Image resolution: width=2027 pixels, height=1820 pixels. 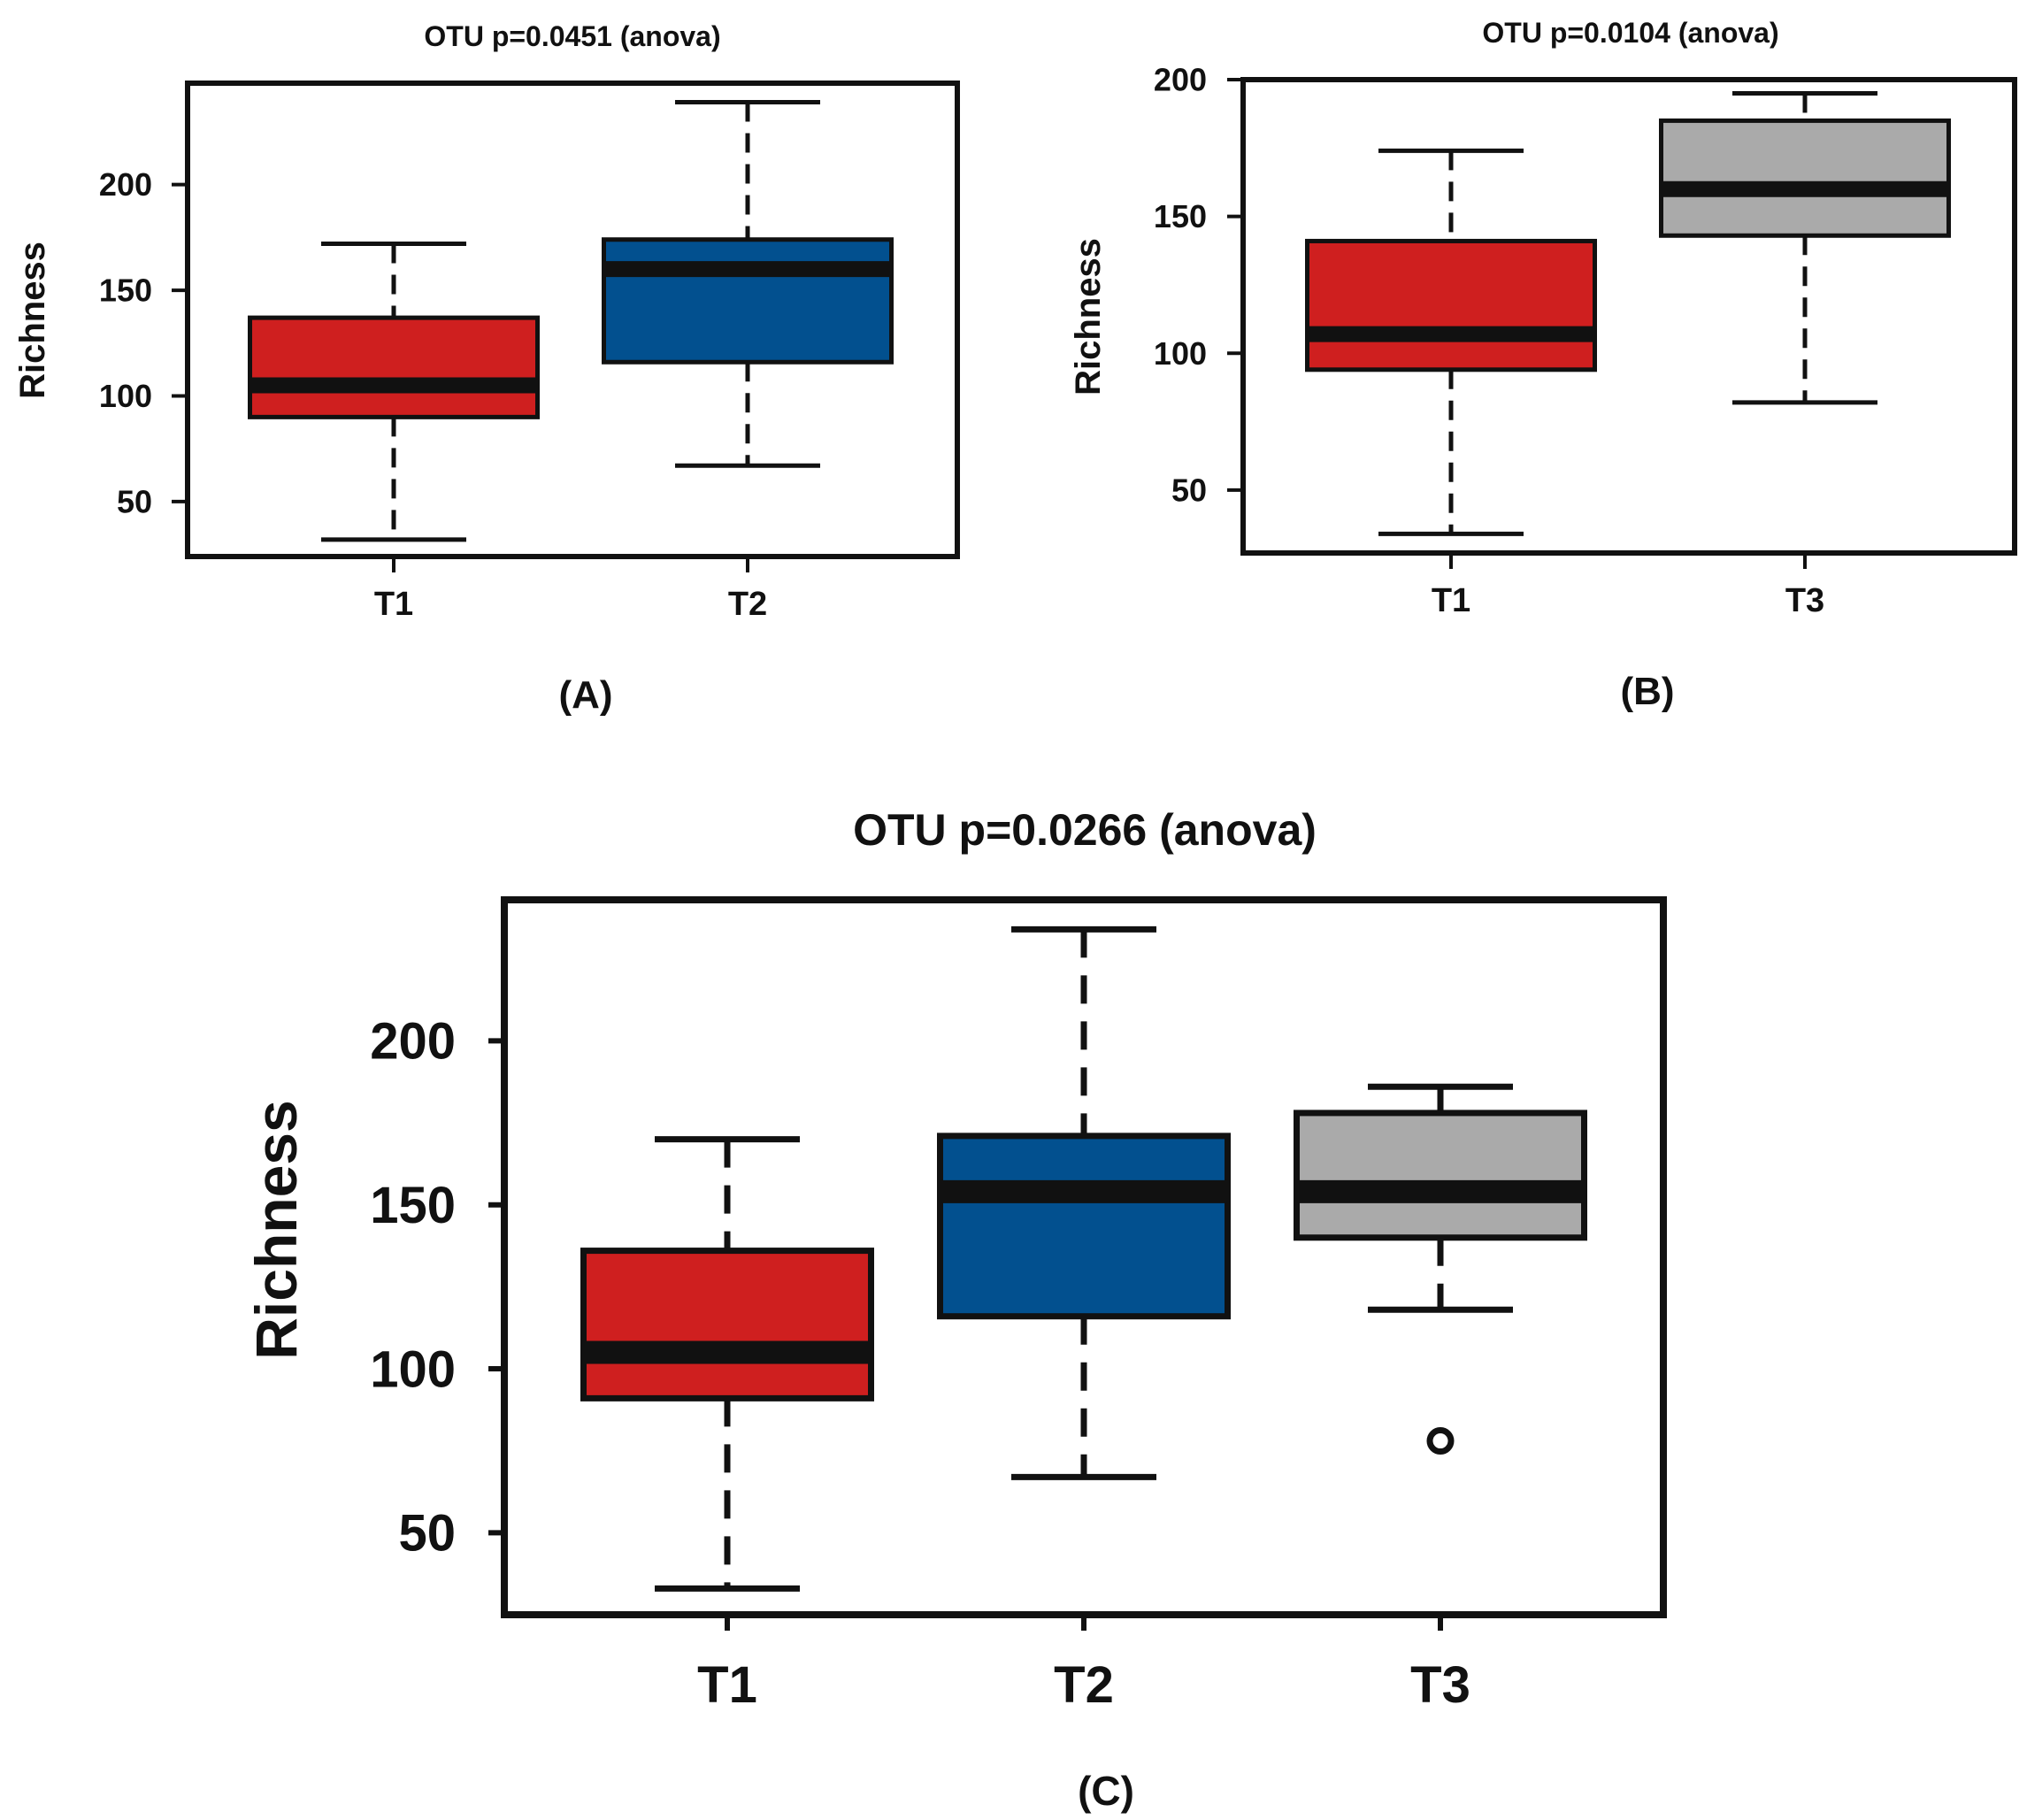 I want to click on panel-label-a: (A), so click(x=585, y=695).